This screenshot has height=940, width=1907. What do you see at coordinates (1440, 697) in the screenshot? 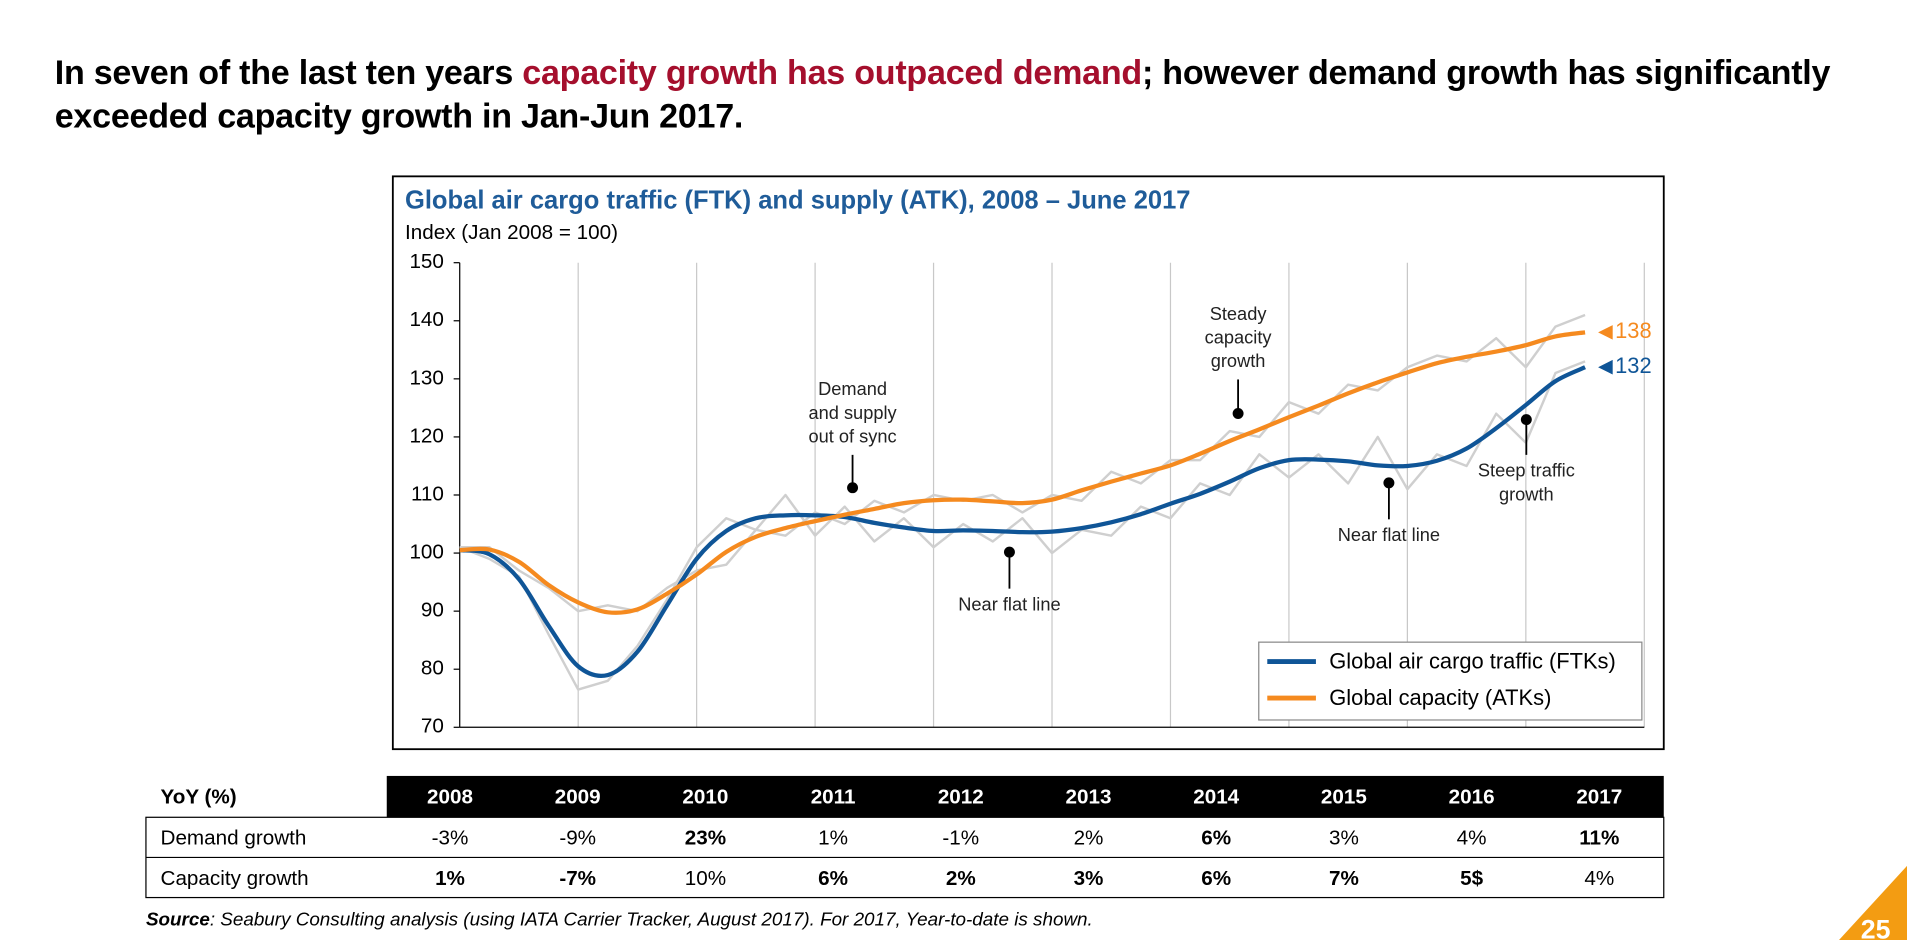
I see `legend-label: Global capacity (ATKs)` at bounding box center [1440, 697].